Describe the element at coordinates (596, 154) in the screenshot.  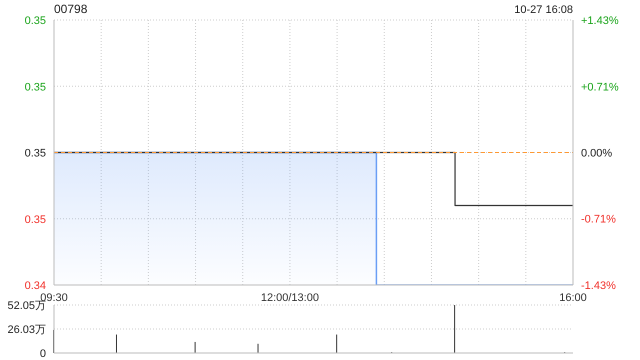
I see `y2-tick-label: 0.00%` at that location.